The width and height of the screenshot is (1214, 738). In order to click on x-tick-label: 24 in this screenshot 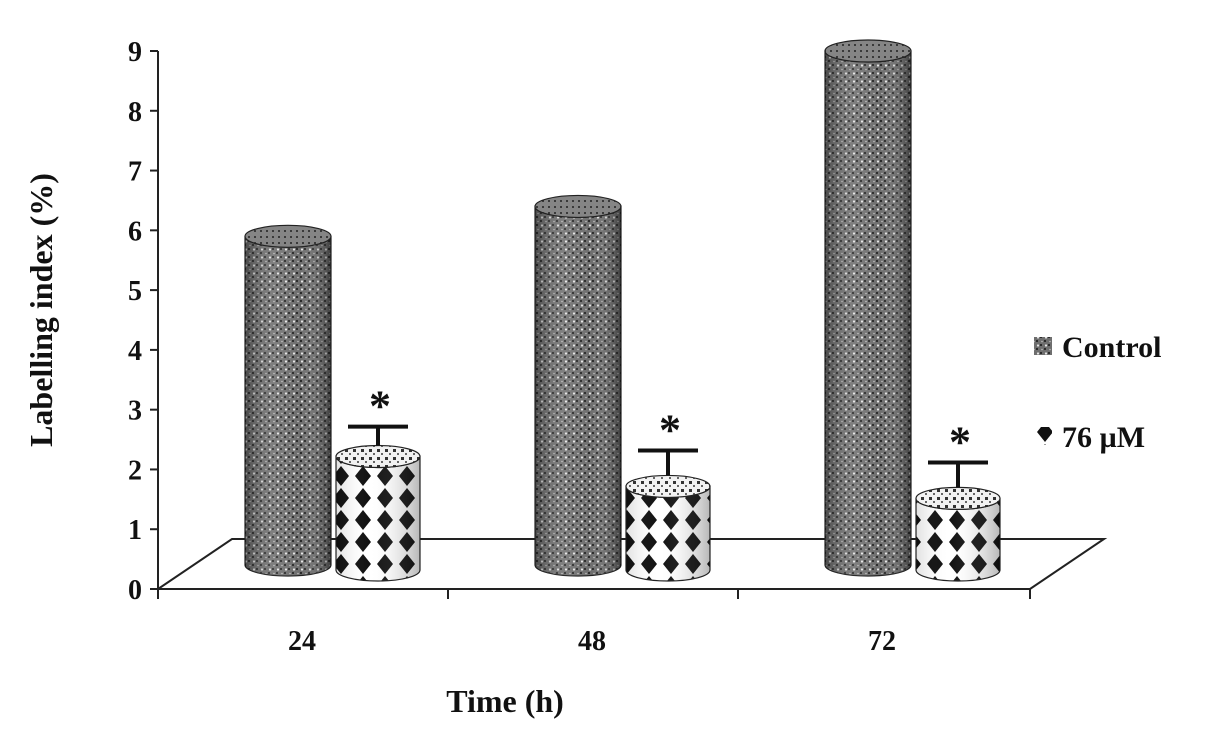, I will do `click(302, 641)`.